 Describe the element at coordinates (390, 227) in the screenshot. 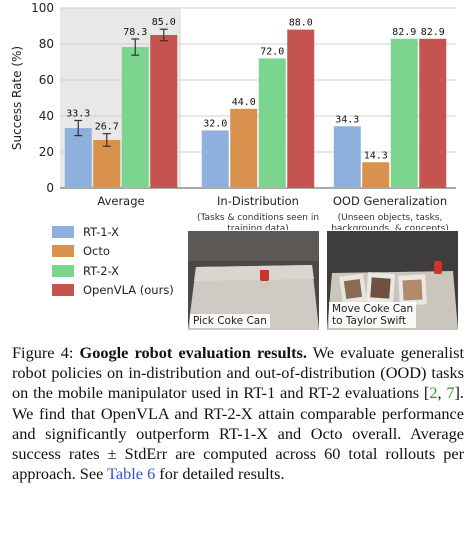

I see `category-note: backgrounds, & concepts)` at that location.